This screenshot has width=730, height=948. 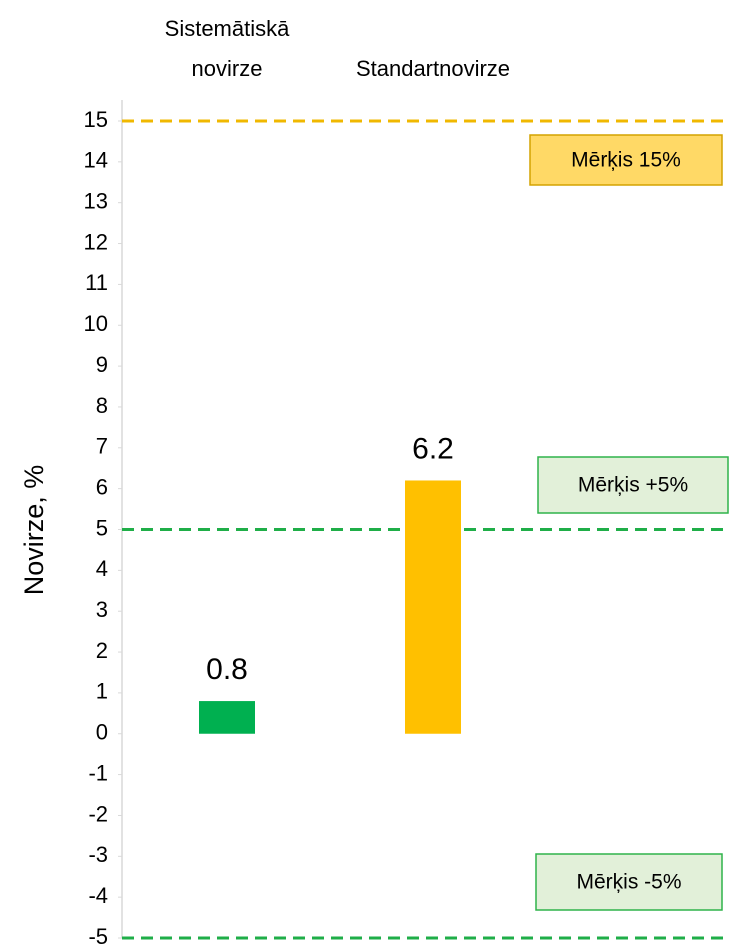 What do you see at coordinates (96, 119) in the screenshot?
I see `y-tick-label: 15` at bounding box center [96, 119].